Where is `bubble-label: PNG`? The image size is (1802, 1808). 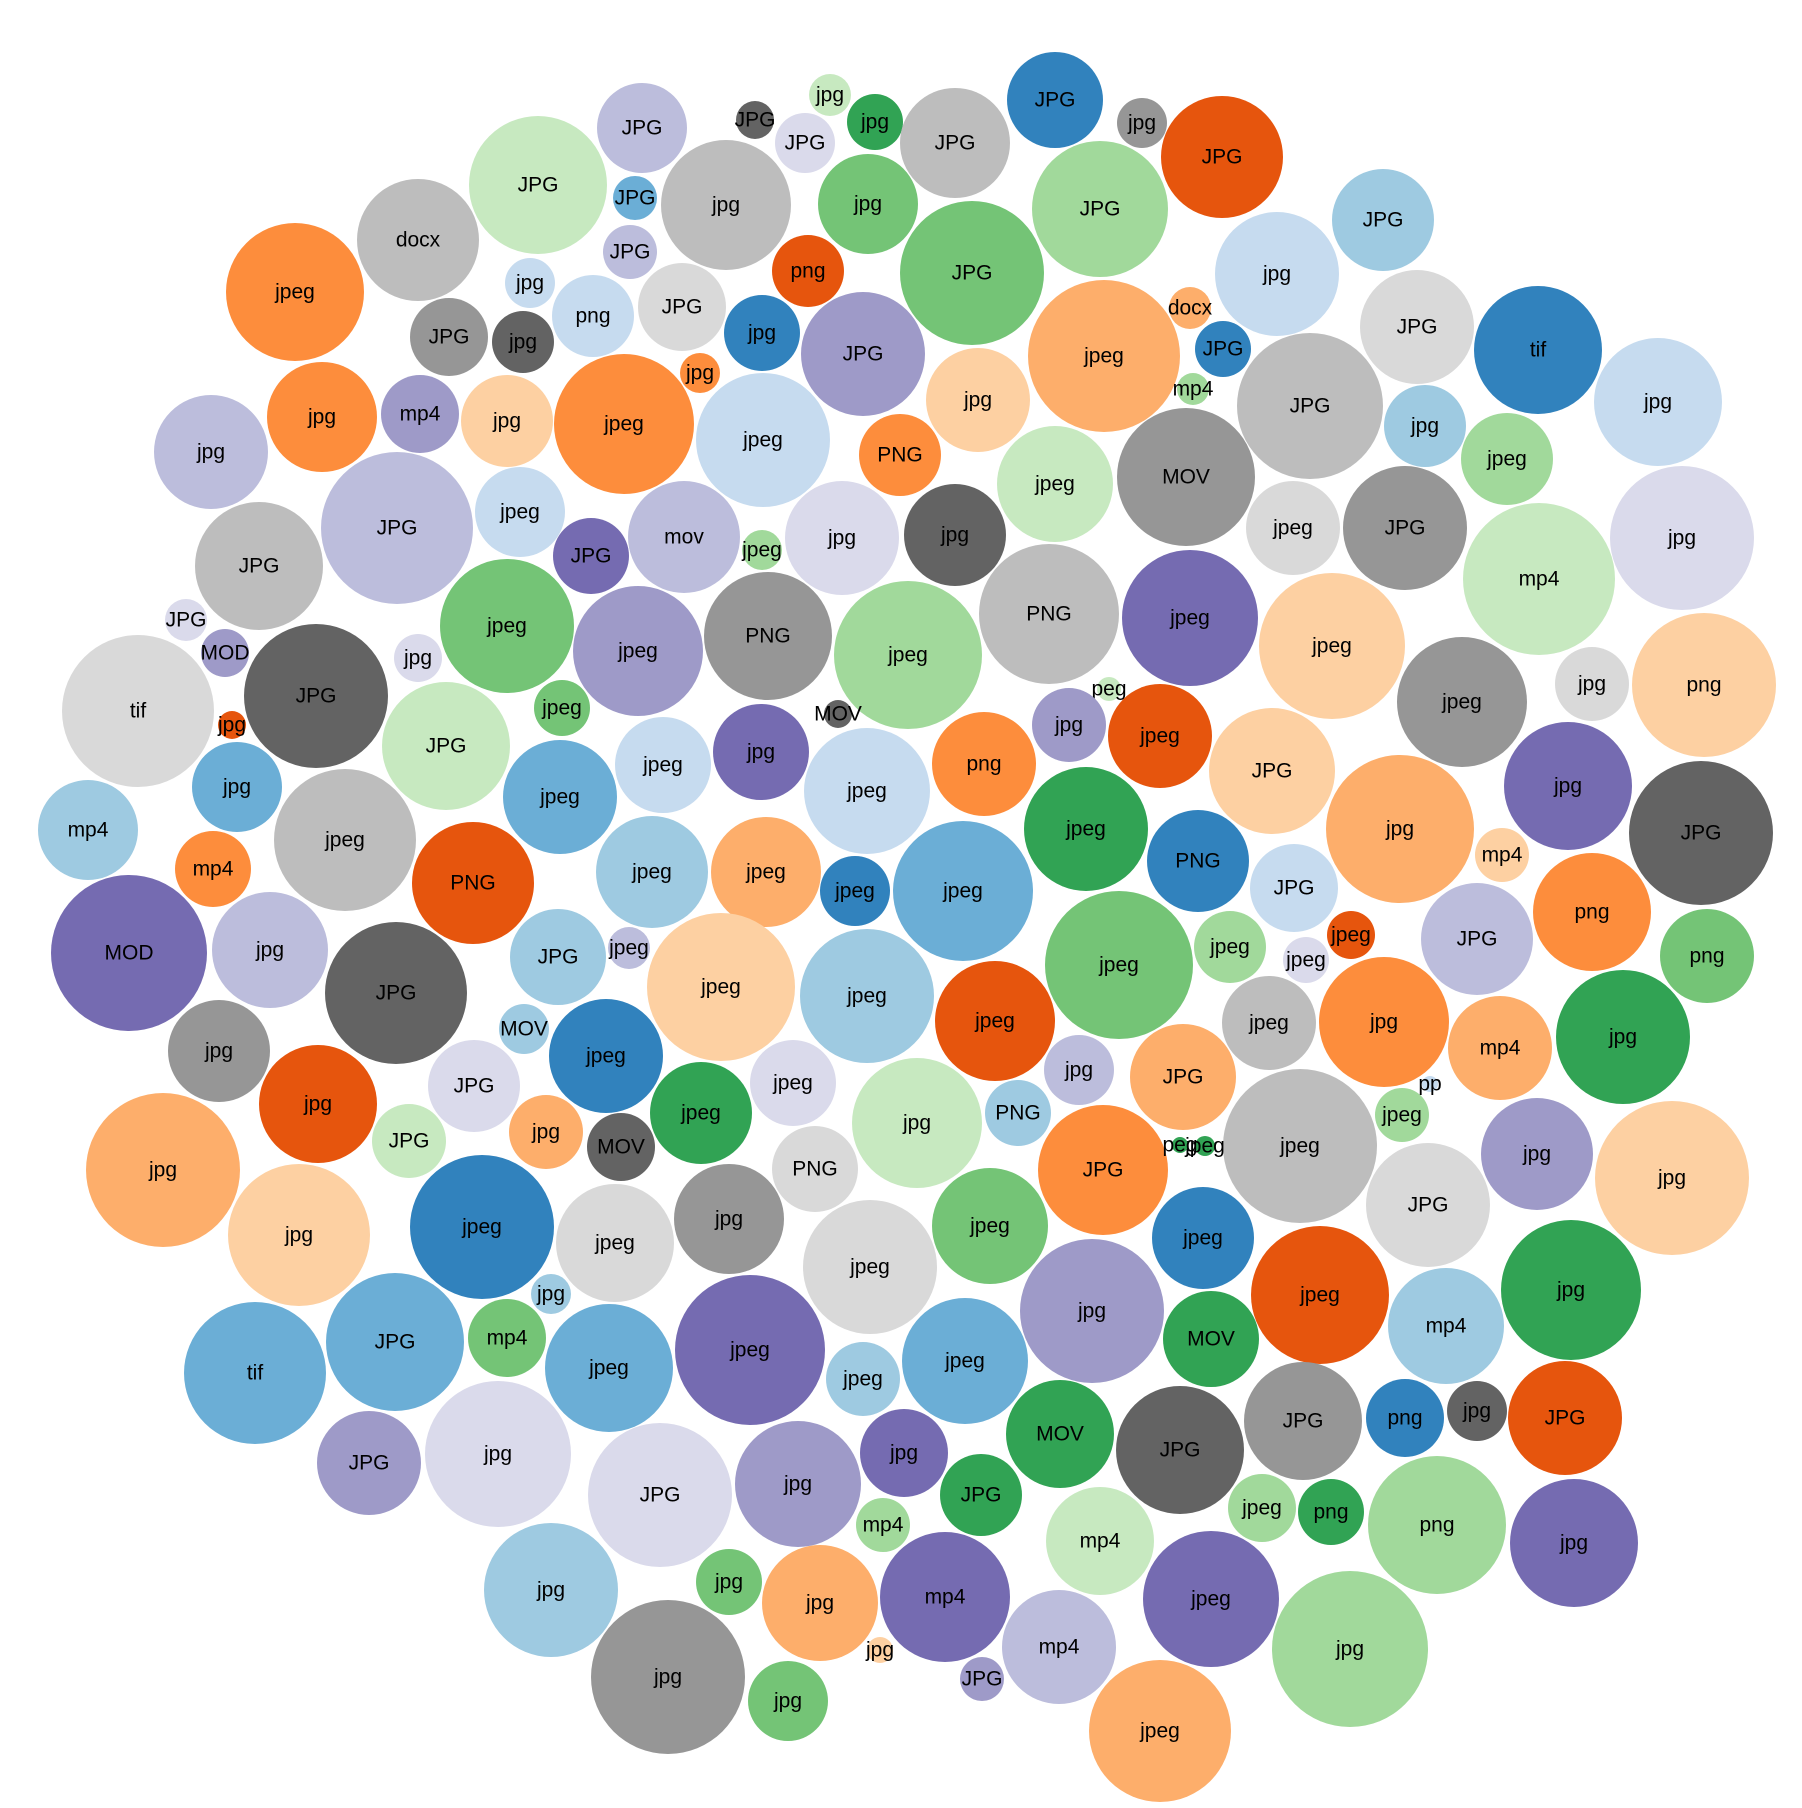
bubble-label: PNG is located at coordinates (815, 1169).